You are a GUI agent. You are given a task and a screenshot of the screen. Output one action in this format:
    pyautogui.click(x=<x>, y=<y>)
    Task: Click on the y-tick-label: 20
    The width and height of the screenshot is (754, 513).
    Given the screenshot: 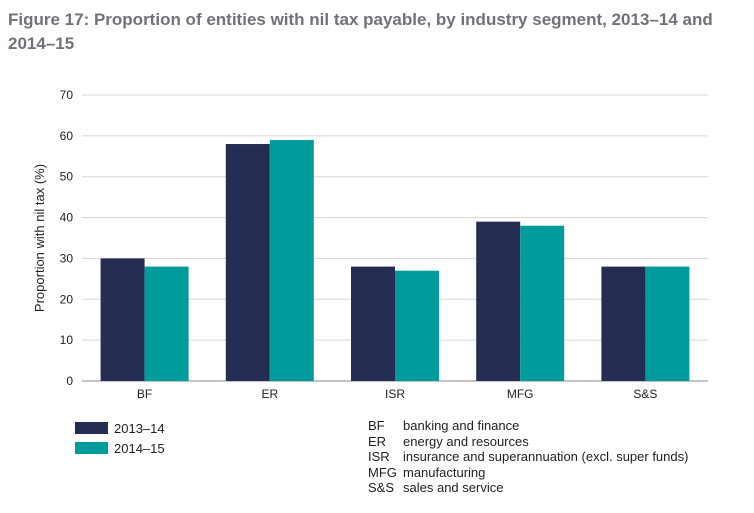 What is the action you would take?
    pyautogui.click(x=67, y=299)
    